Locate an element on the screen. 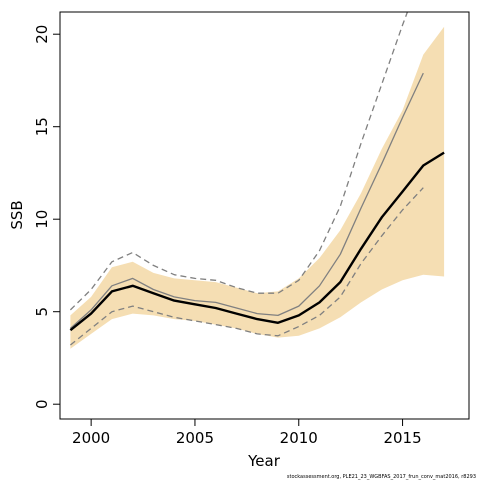  x-tick-label-2000: 2000 is located at coordinates (91, 438).